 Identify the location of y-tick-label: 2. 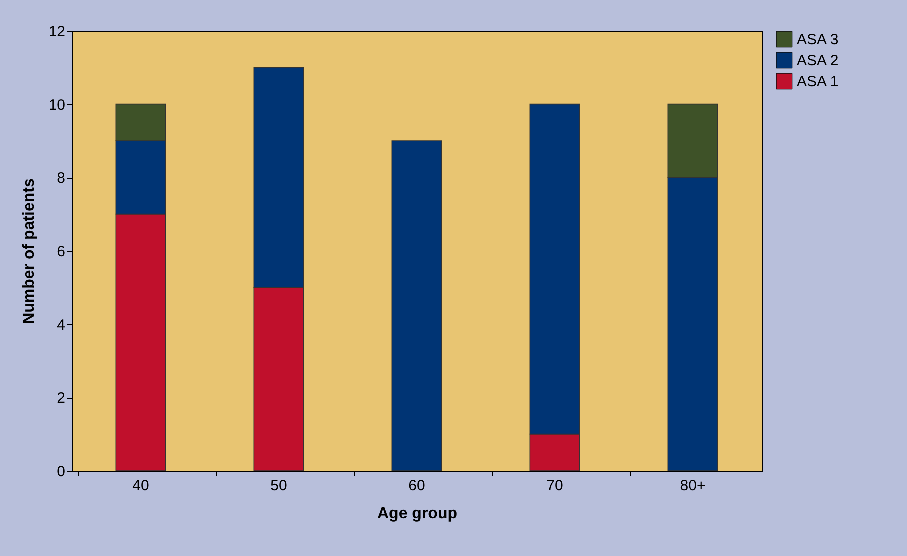
(61, 399).